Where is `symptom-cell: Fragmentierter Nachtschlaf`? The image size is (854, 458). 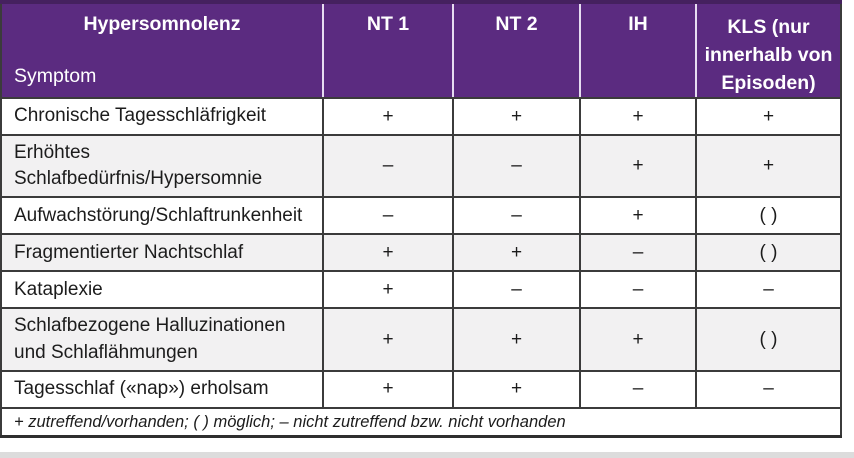 symptom-cell: Fragmentierter Nachtschlaf is located at coordinates (162, 252).